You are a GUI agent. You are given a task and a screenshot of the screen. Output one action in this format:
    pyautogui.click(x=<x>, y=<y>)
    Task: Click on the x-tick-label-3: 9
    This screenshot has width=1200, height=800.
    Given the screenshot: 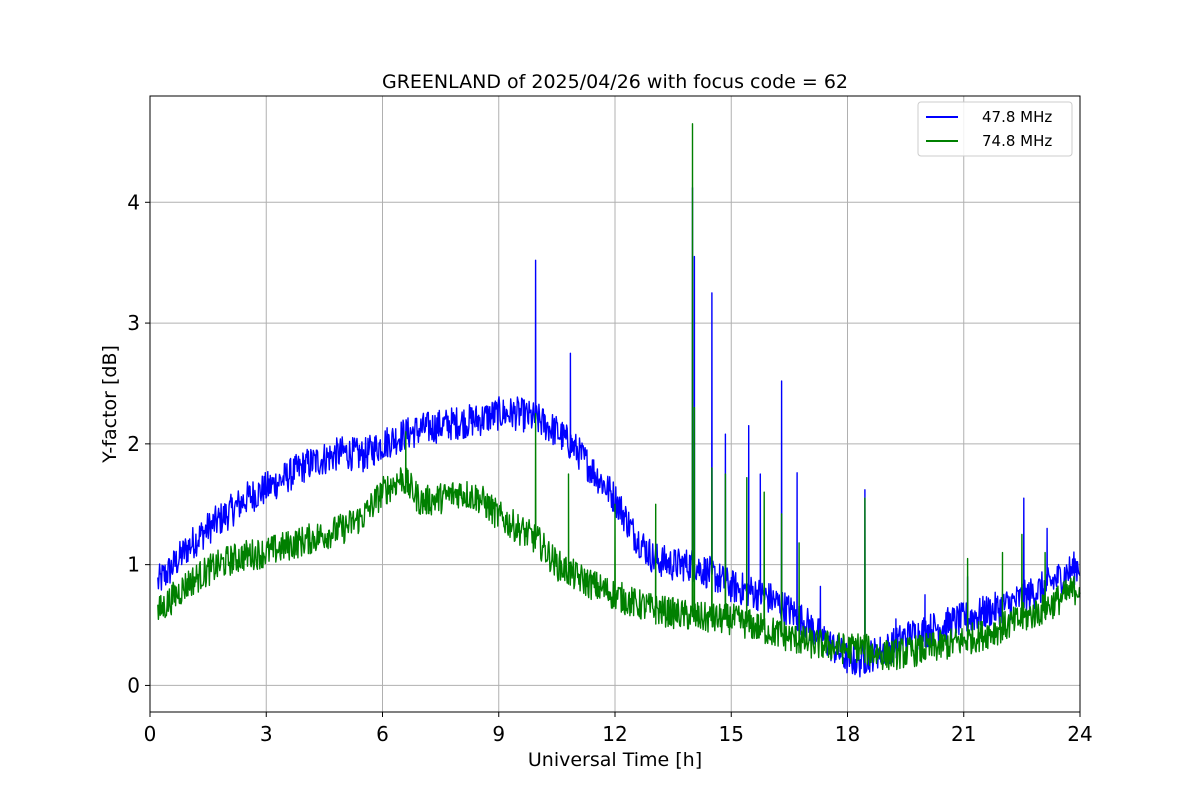 What is the action you would take?
    pyautogui.click(x=498, y=734)
    